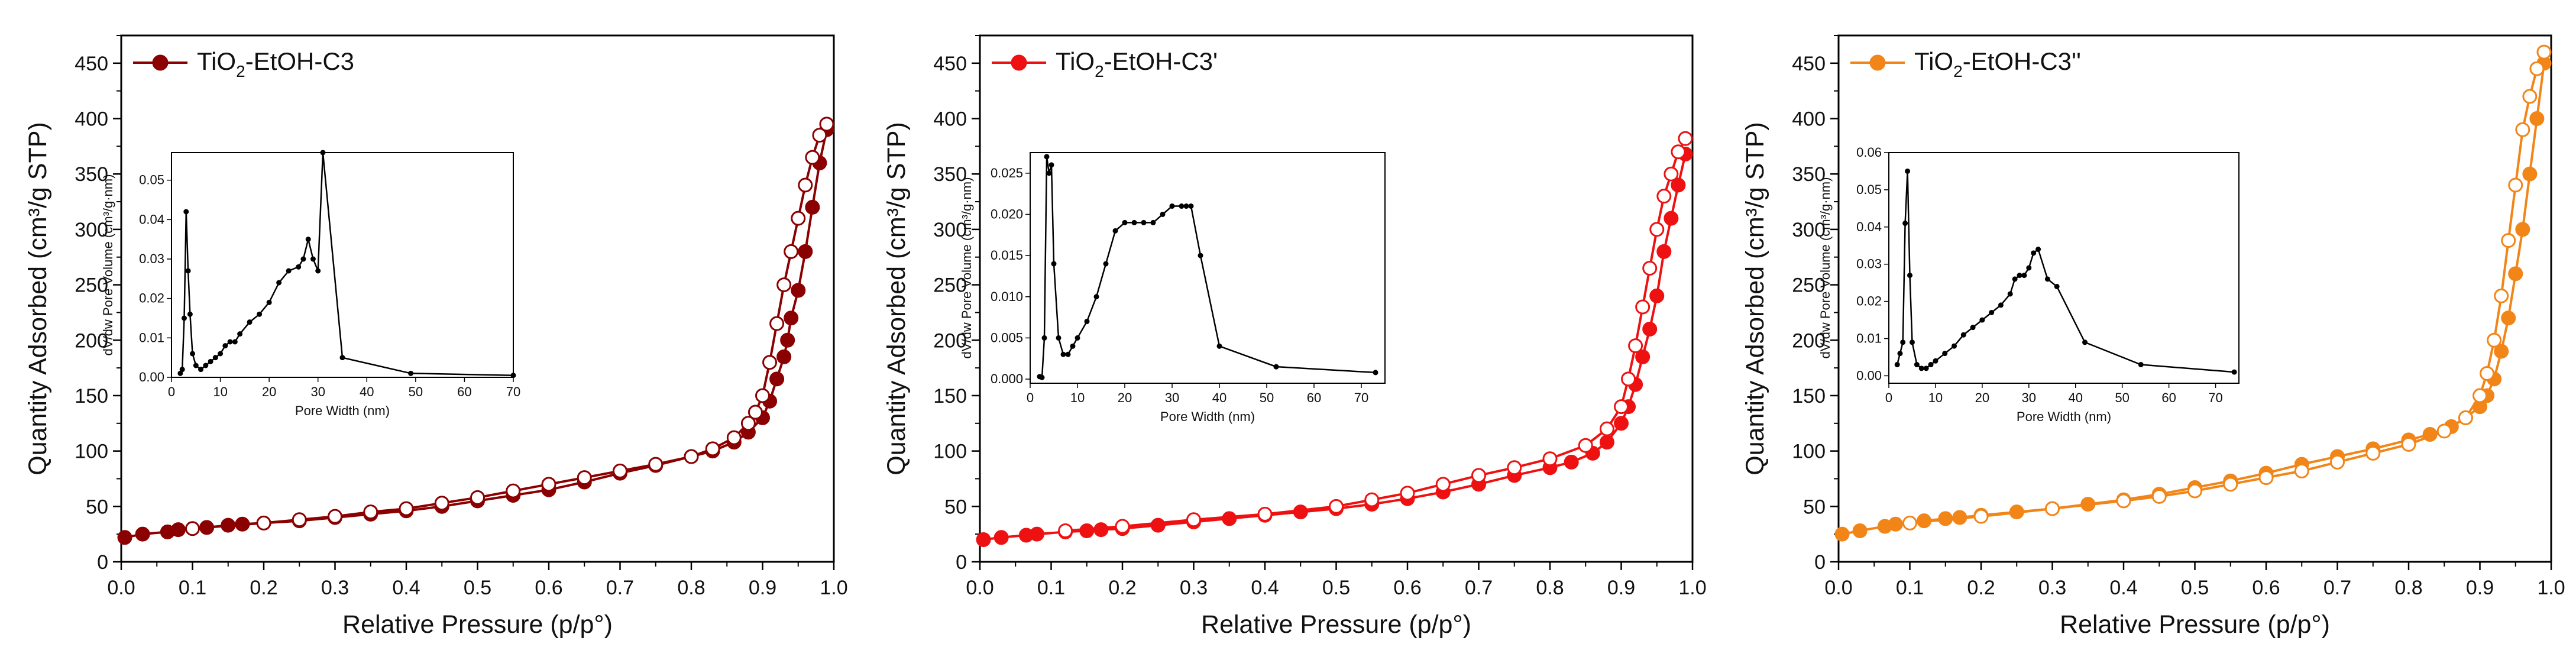 This screenshot has width=2576, height=660. I want to click on inset-x-title: Pore Width (nm), so click(2064, 416).